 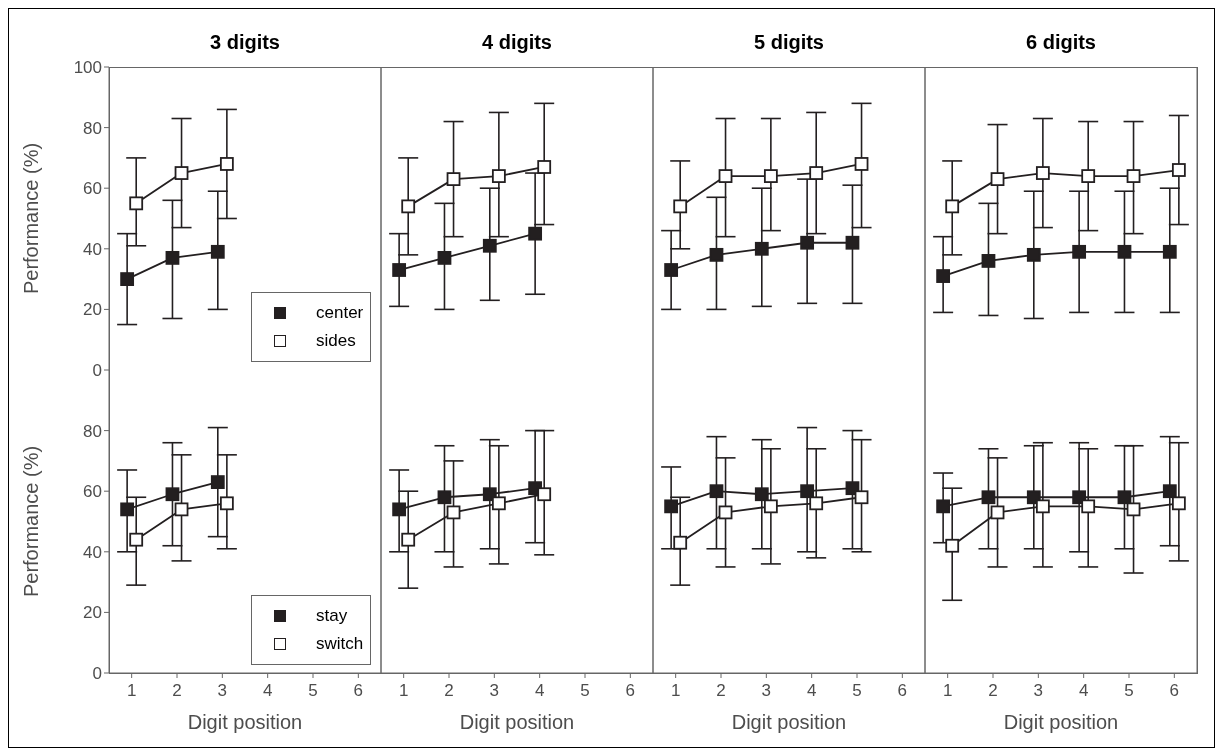 What do you see at coordinates (789, 42) in the screenshot?
I see `chart-title: 5 digits` at bounding box center [789, 42].